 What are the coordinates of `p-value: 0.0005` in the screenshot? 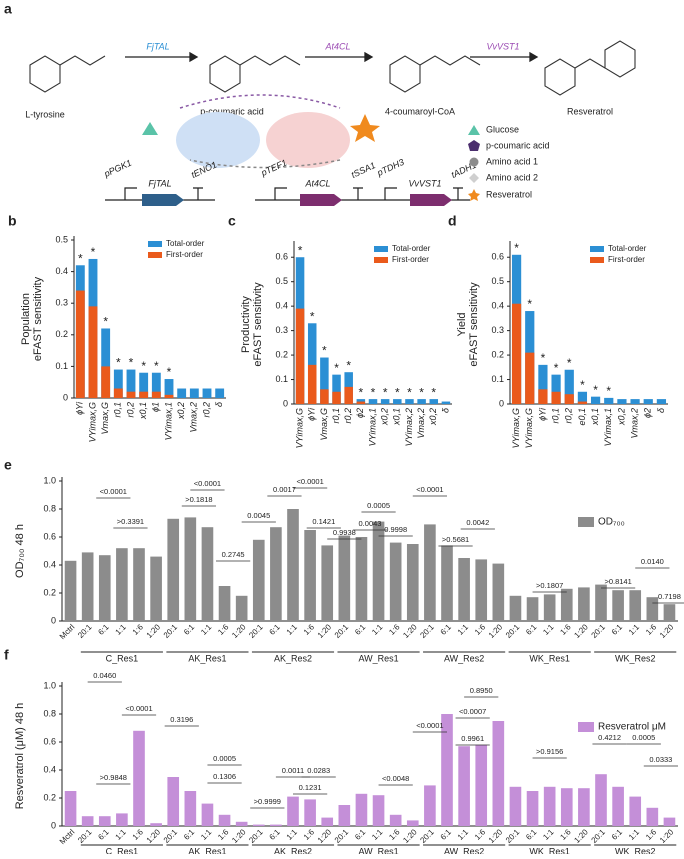 It's located at (643, 737).